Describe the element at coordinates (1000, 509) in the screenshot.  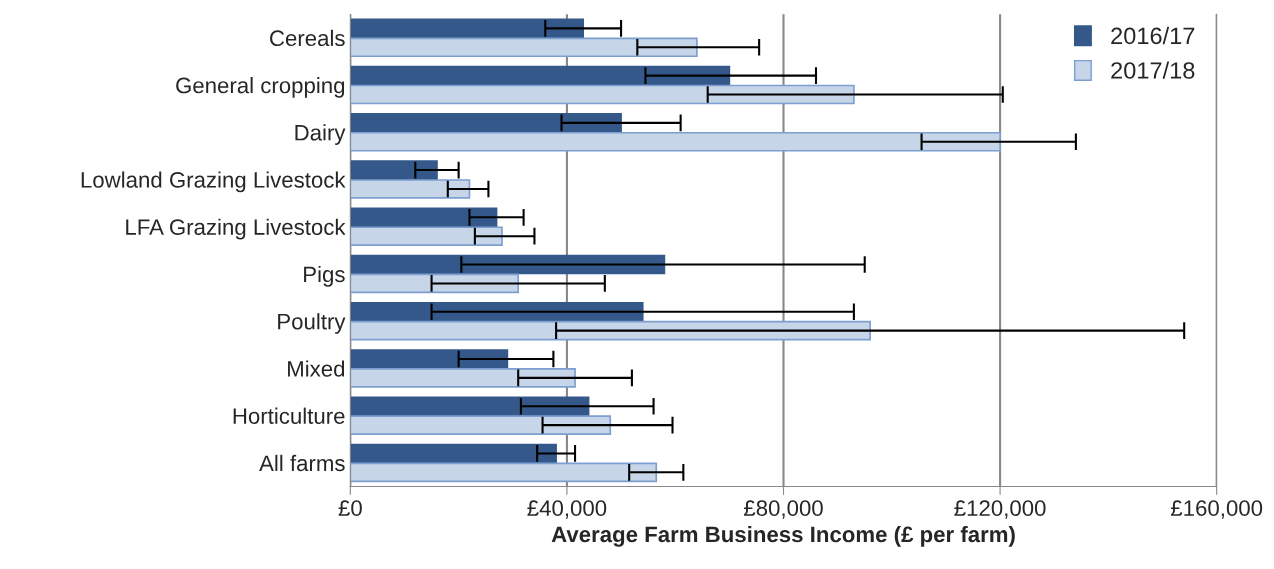
I see `x-tick-label: £120,000` at that location.